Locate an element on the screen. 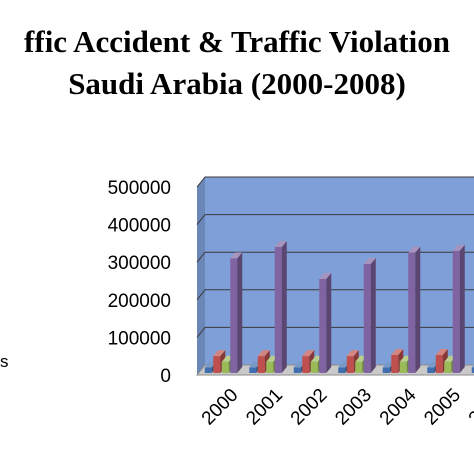 The height and width of the screenshot is (474, 474). x-tick-label: 2002 is located at coordinates (309, 407).